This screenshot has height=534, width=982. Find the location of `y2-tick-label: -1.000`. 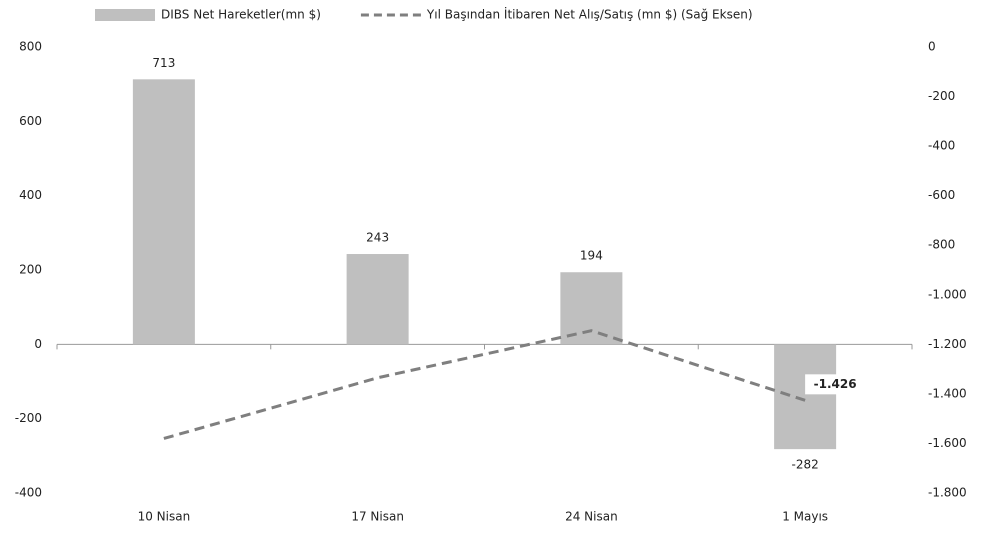

y2-tick-label: -1.000 is located at coordinates (947, 294).